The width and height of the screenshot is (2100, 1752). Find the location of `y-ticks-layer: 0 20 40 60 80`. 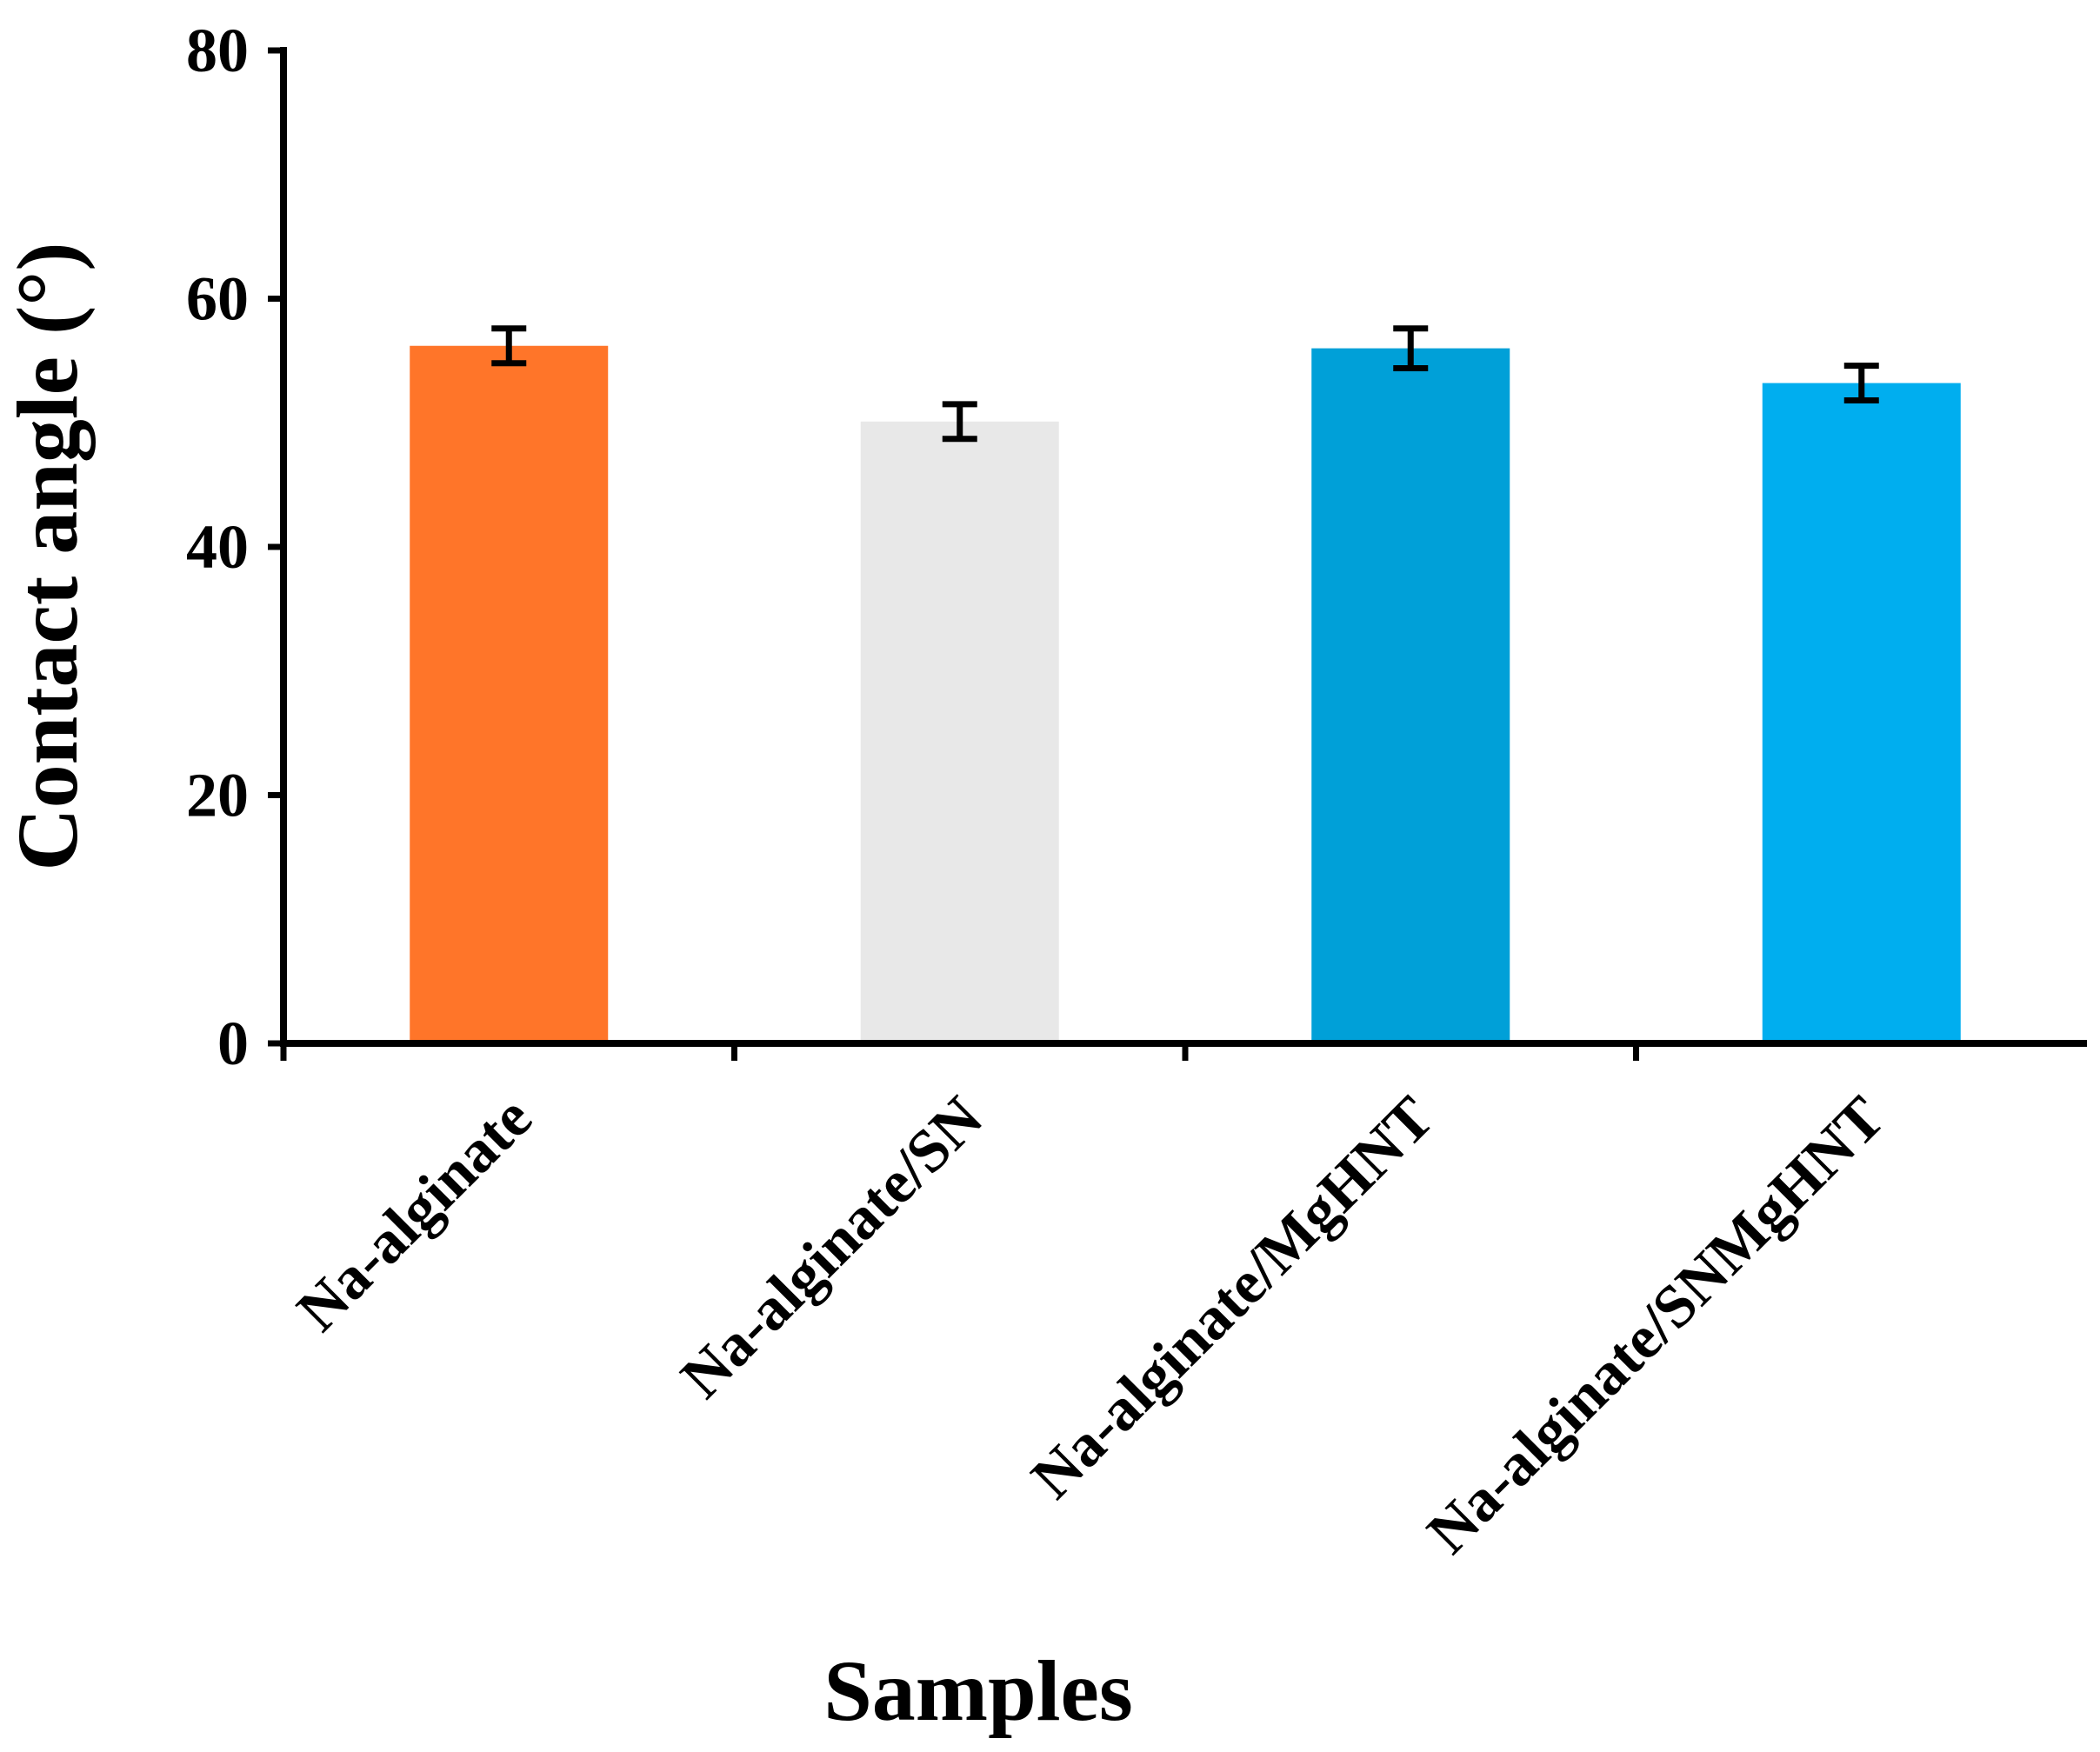

y-ticks-layer: 0 20 40 60 80 is located at coordinates (234, 547).